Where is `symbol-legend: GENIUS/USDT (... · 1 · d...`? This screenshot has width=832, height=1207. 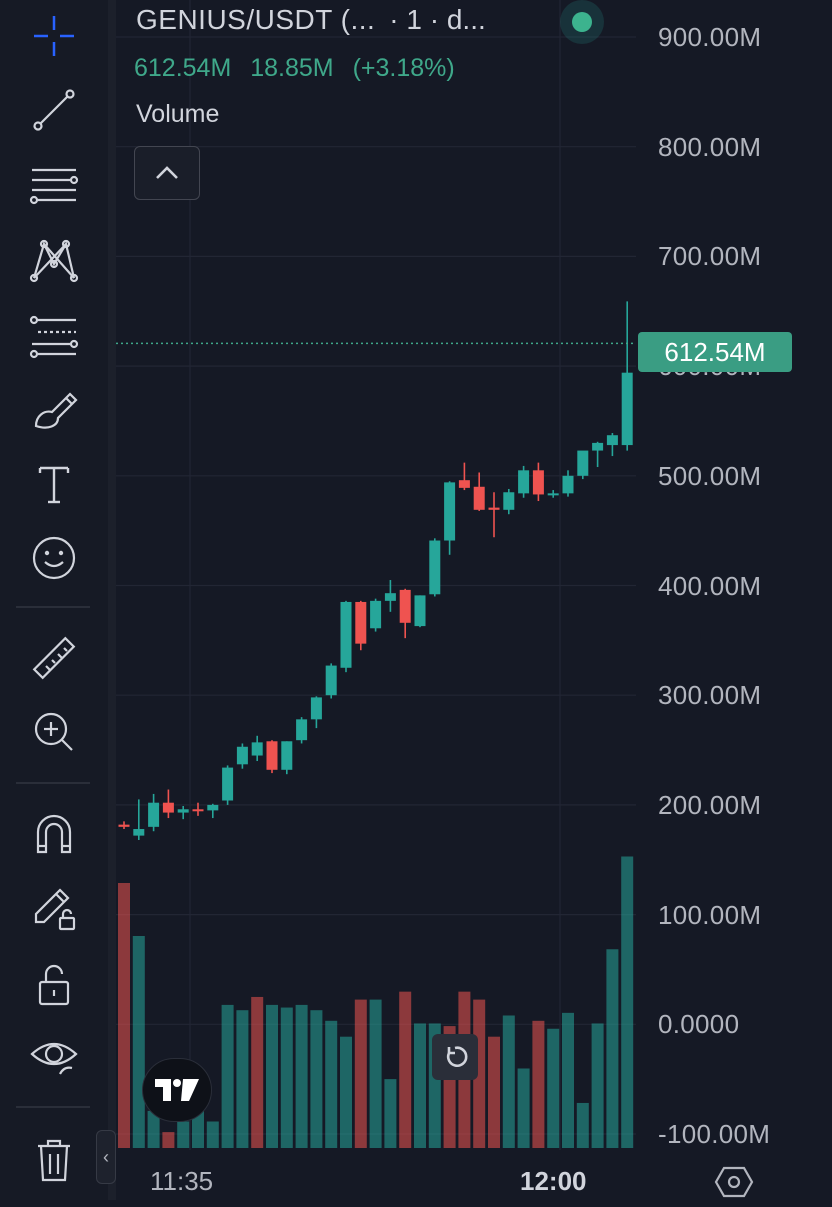
symbol-legend: GENIUS/USDT (... · 1 · d... is located at coordinates (311, 20).